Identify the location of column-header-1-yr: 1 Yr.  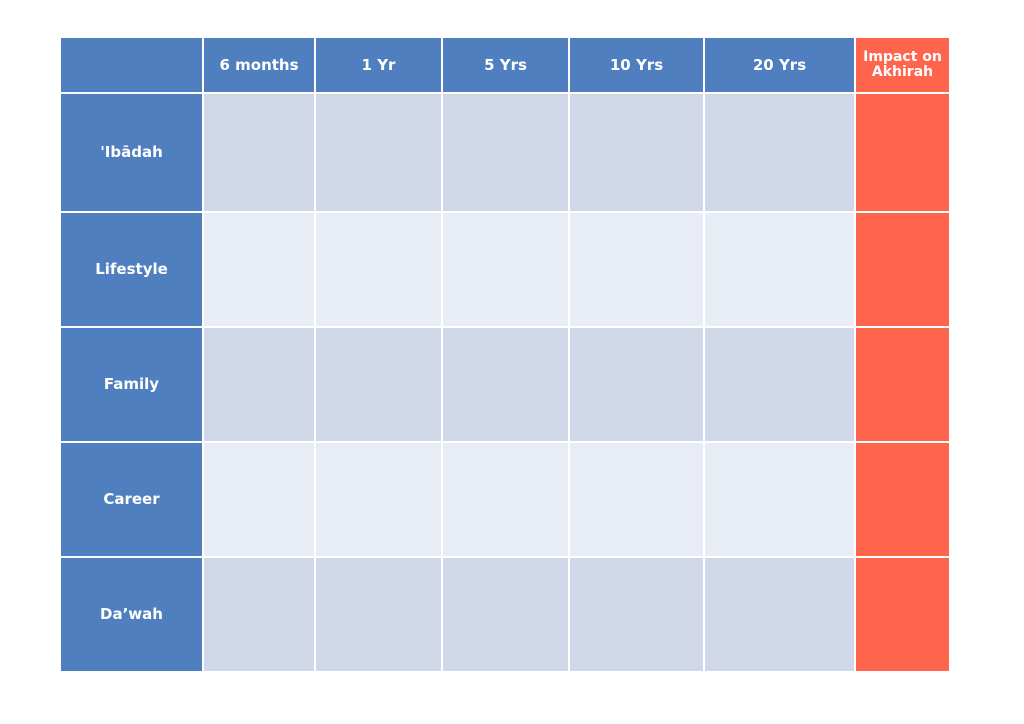
(378, 65).